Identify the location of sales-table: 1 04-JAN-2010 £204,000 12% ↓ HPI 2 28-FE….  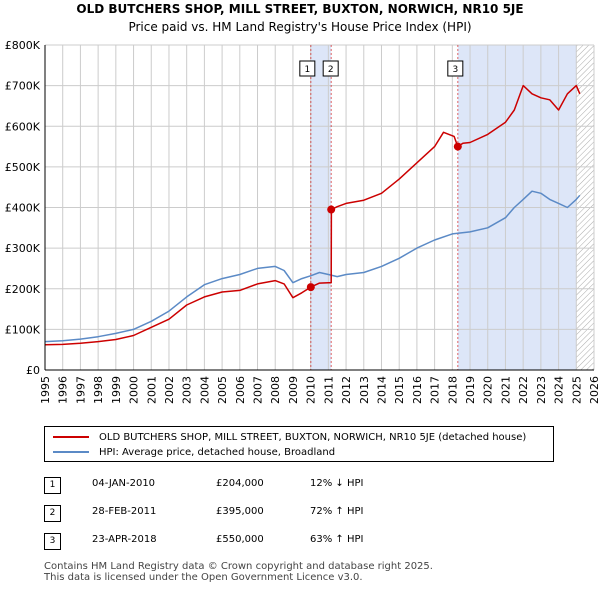
(304, 514).